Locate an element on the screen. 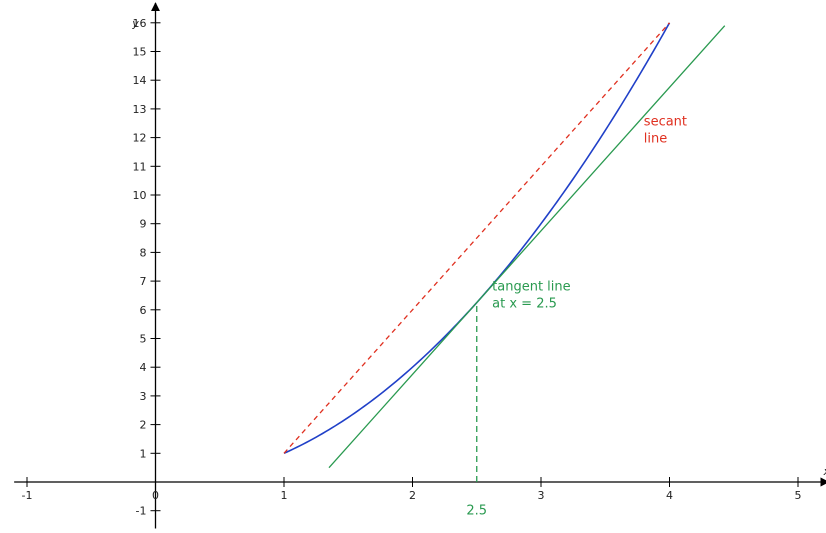 The height and width of the screenshot is (533, 826). secant-label: line is located at coordinates (655, 139).